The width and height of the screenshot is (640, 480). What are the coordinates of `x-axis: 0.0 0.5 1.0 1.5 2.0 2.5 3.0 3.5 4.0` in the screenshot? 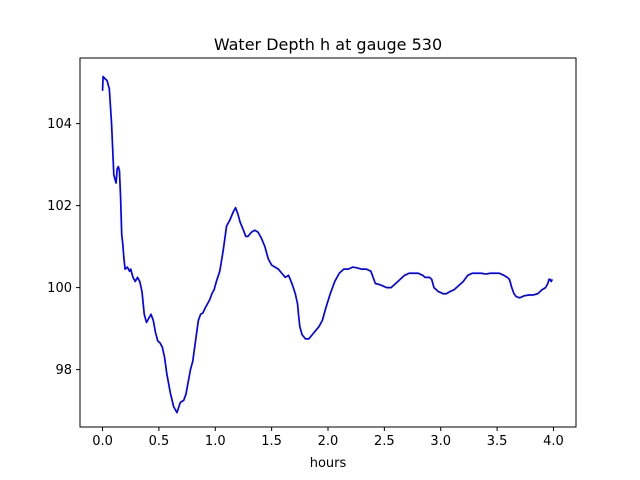 It's located at (328, 438).